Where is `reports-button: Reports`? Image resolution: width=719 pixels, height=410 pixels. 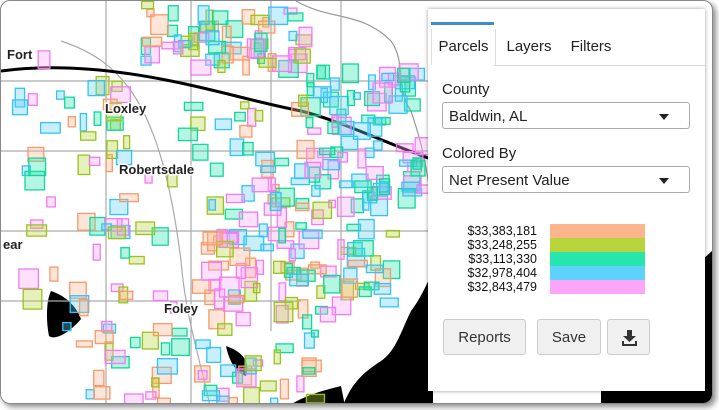 reports-button: Reports is located at coordinates (484, 337).